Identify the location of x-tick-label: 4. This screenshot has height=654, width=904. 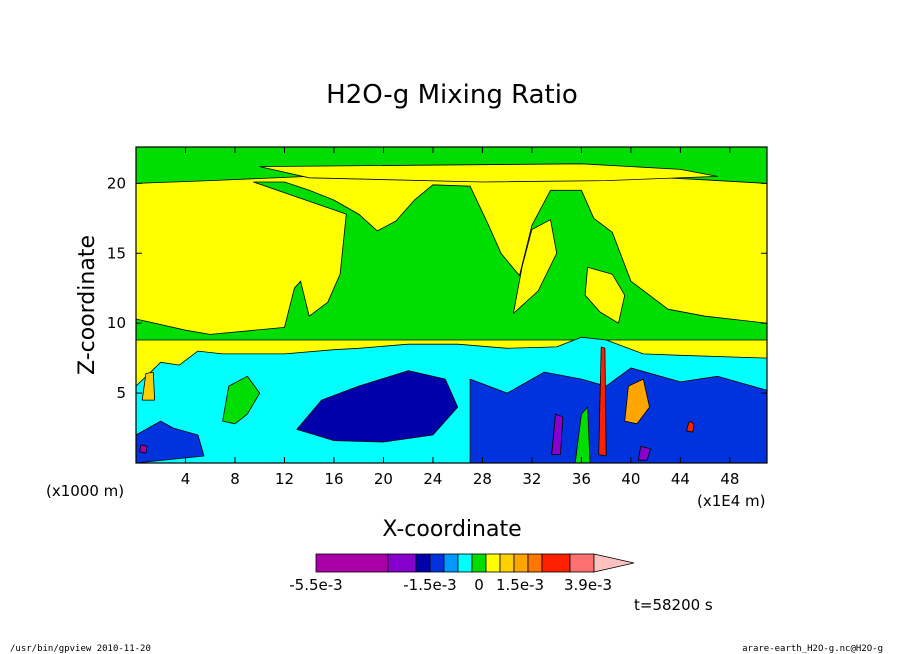
(186, 479).